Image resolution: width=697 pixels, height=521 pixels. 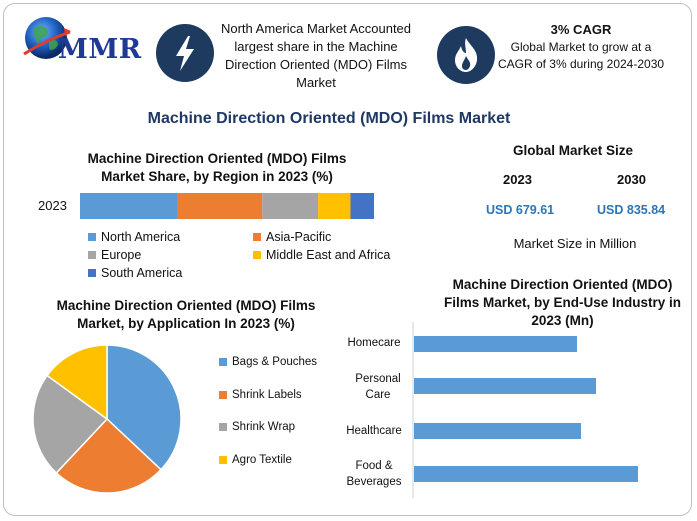 What do you see at coordinates (52, 205) in the screenshot?
I see `region-bar-year: 2023` at bounding box center [52, 205].